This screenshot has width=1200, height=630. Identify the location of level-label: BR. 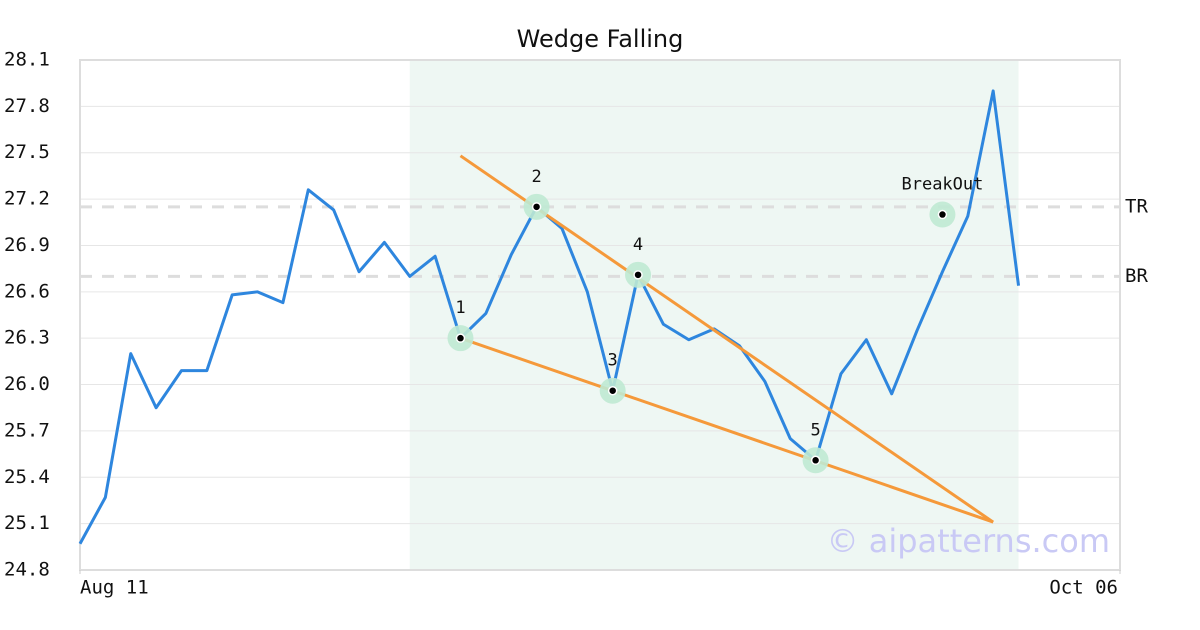
(1136, 276).